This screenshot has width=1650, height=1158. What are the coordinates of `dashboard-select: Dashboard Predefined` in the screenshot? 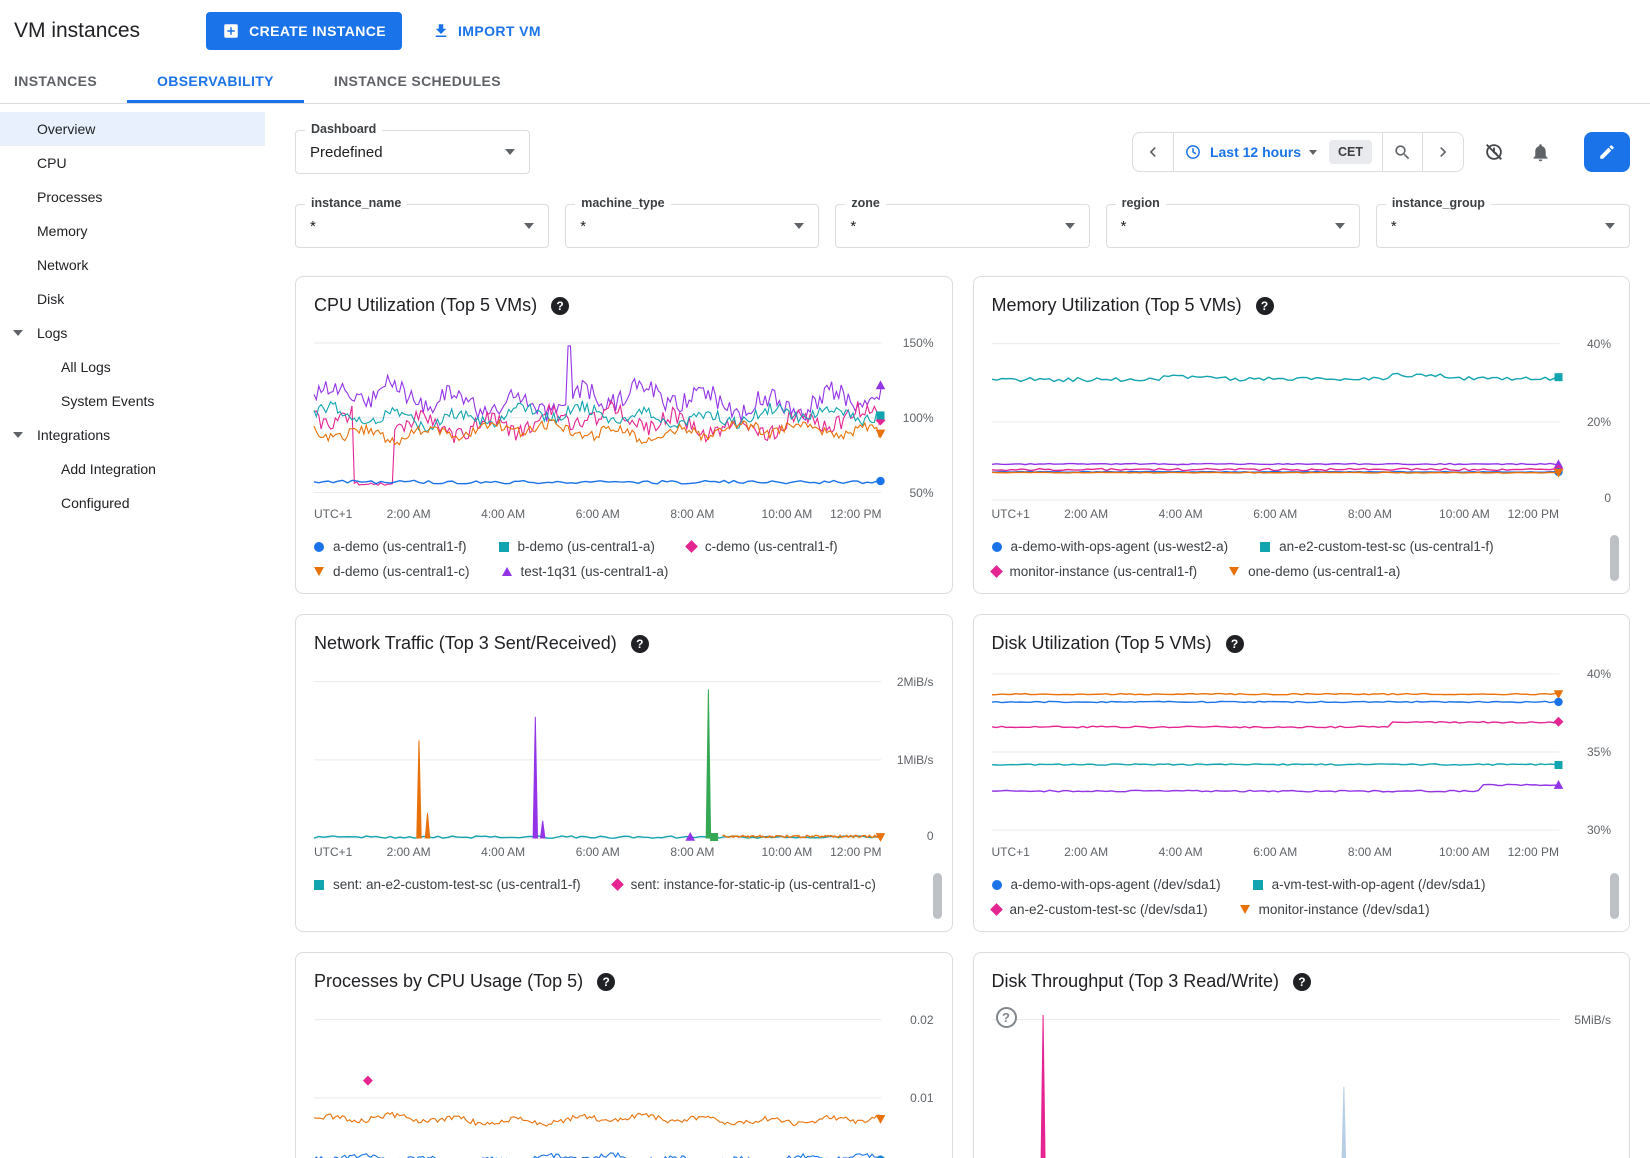 It's located at (412, 148).